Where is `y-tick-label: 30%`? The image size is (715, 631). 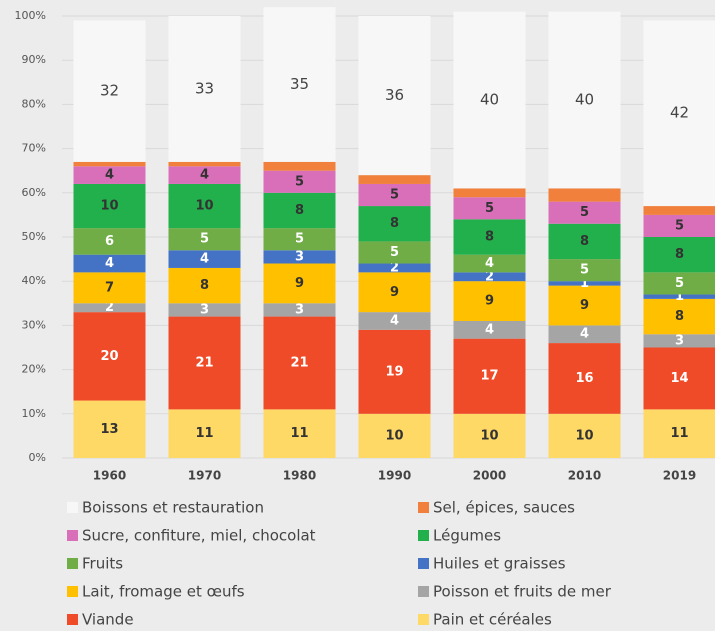
y-tick-label: 30% is located at coordinates (34, 324).